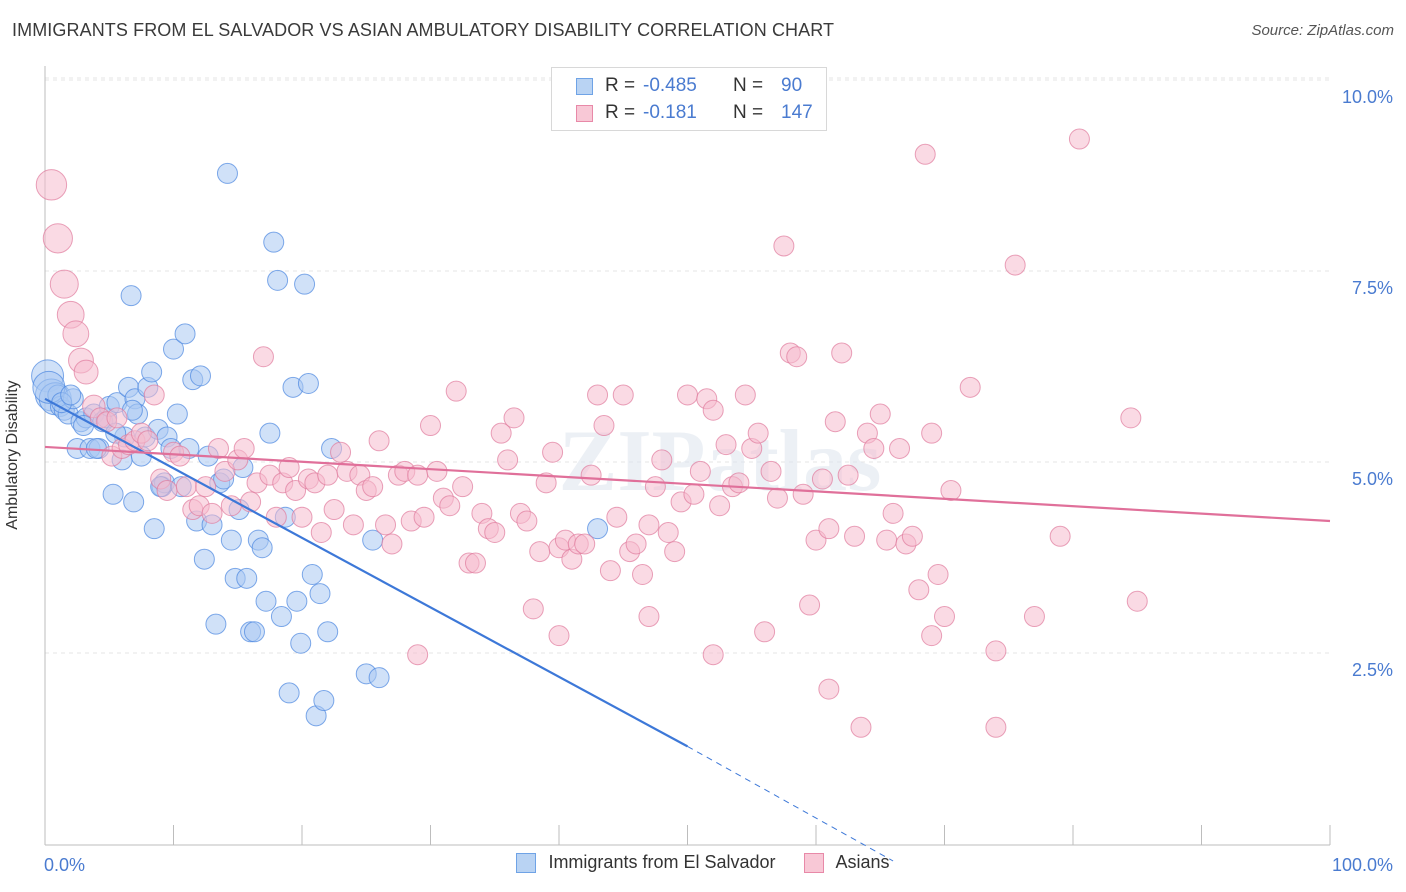 The height and width of the screenshot is (892, 1406). What do you see at coordinates (1372, 479) in the screenshot?
I see `y-tick-label: 5.0%` at bounding box center [1372, 479].